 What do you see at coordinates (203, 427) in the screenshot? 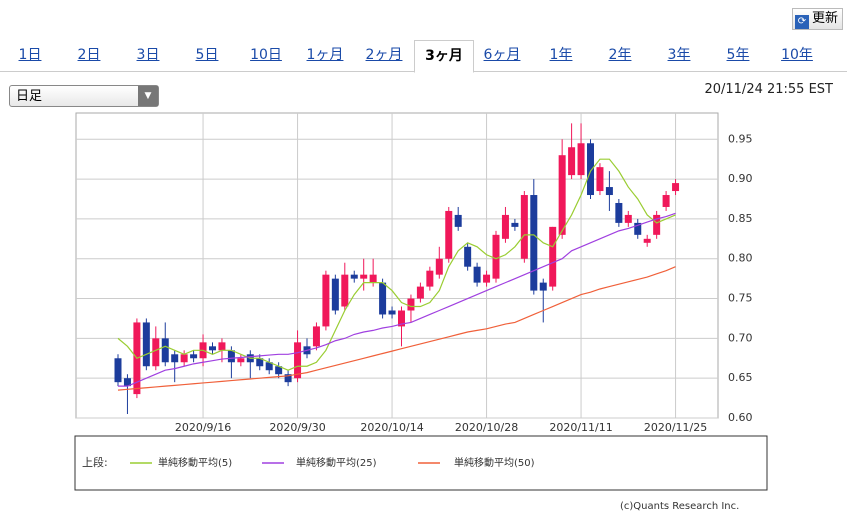
I see `x-tick-label: 2020/9/16` at bounding box center [203, 427].